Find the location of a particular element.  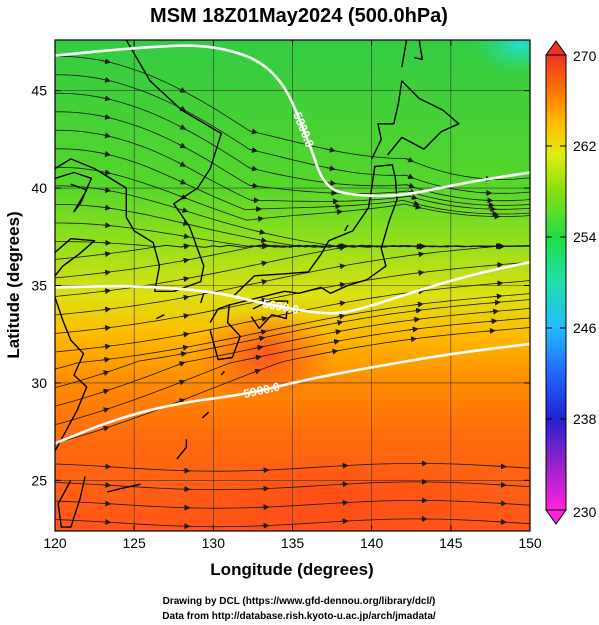

y-tick-label: 45 is located at coordinates (39, 91).